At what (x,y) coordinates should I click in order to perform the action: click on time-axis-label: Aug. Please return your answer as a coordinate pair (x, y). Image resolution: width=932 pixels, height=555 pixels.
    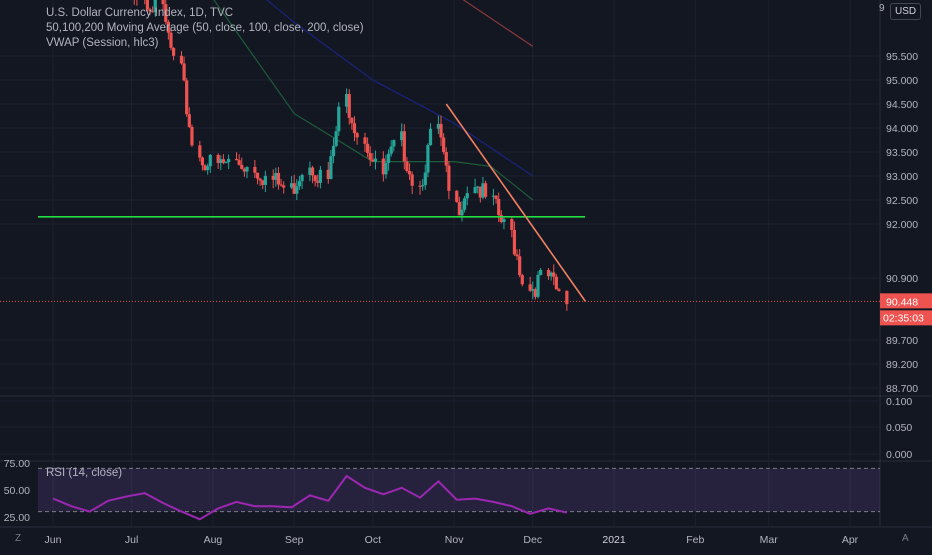
    Looking at the image, I should click on (213, 540).